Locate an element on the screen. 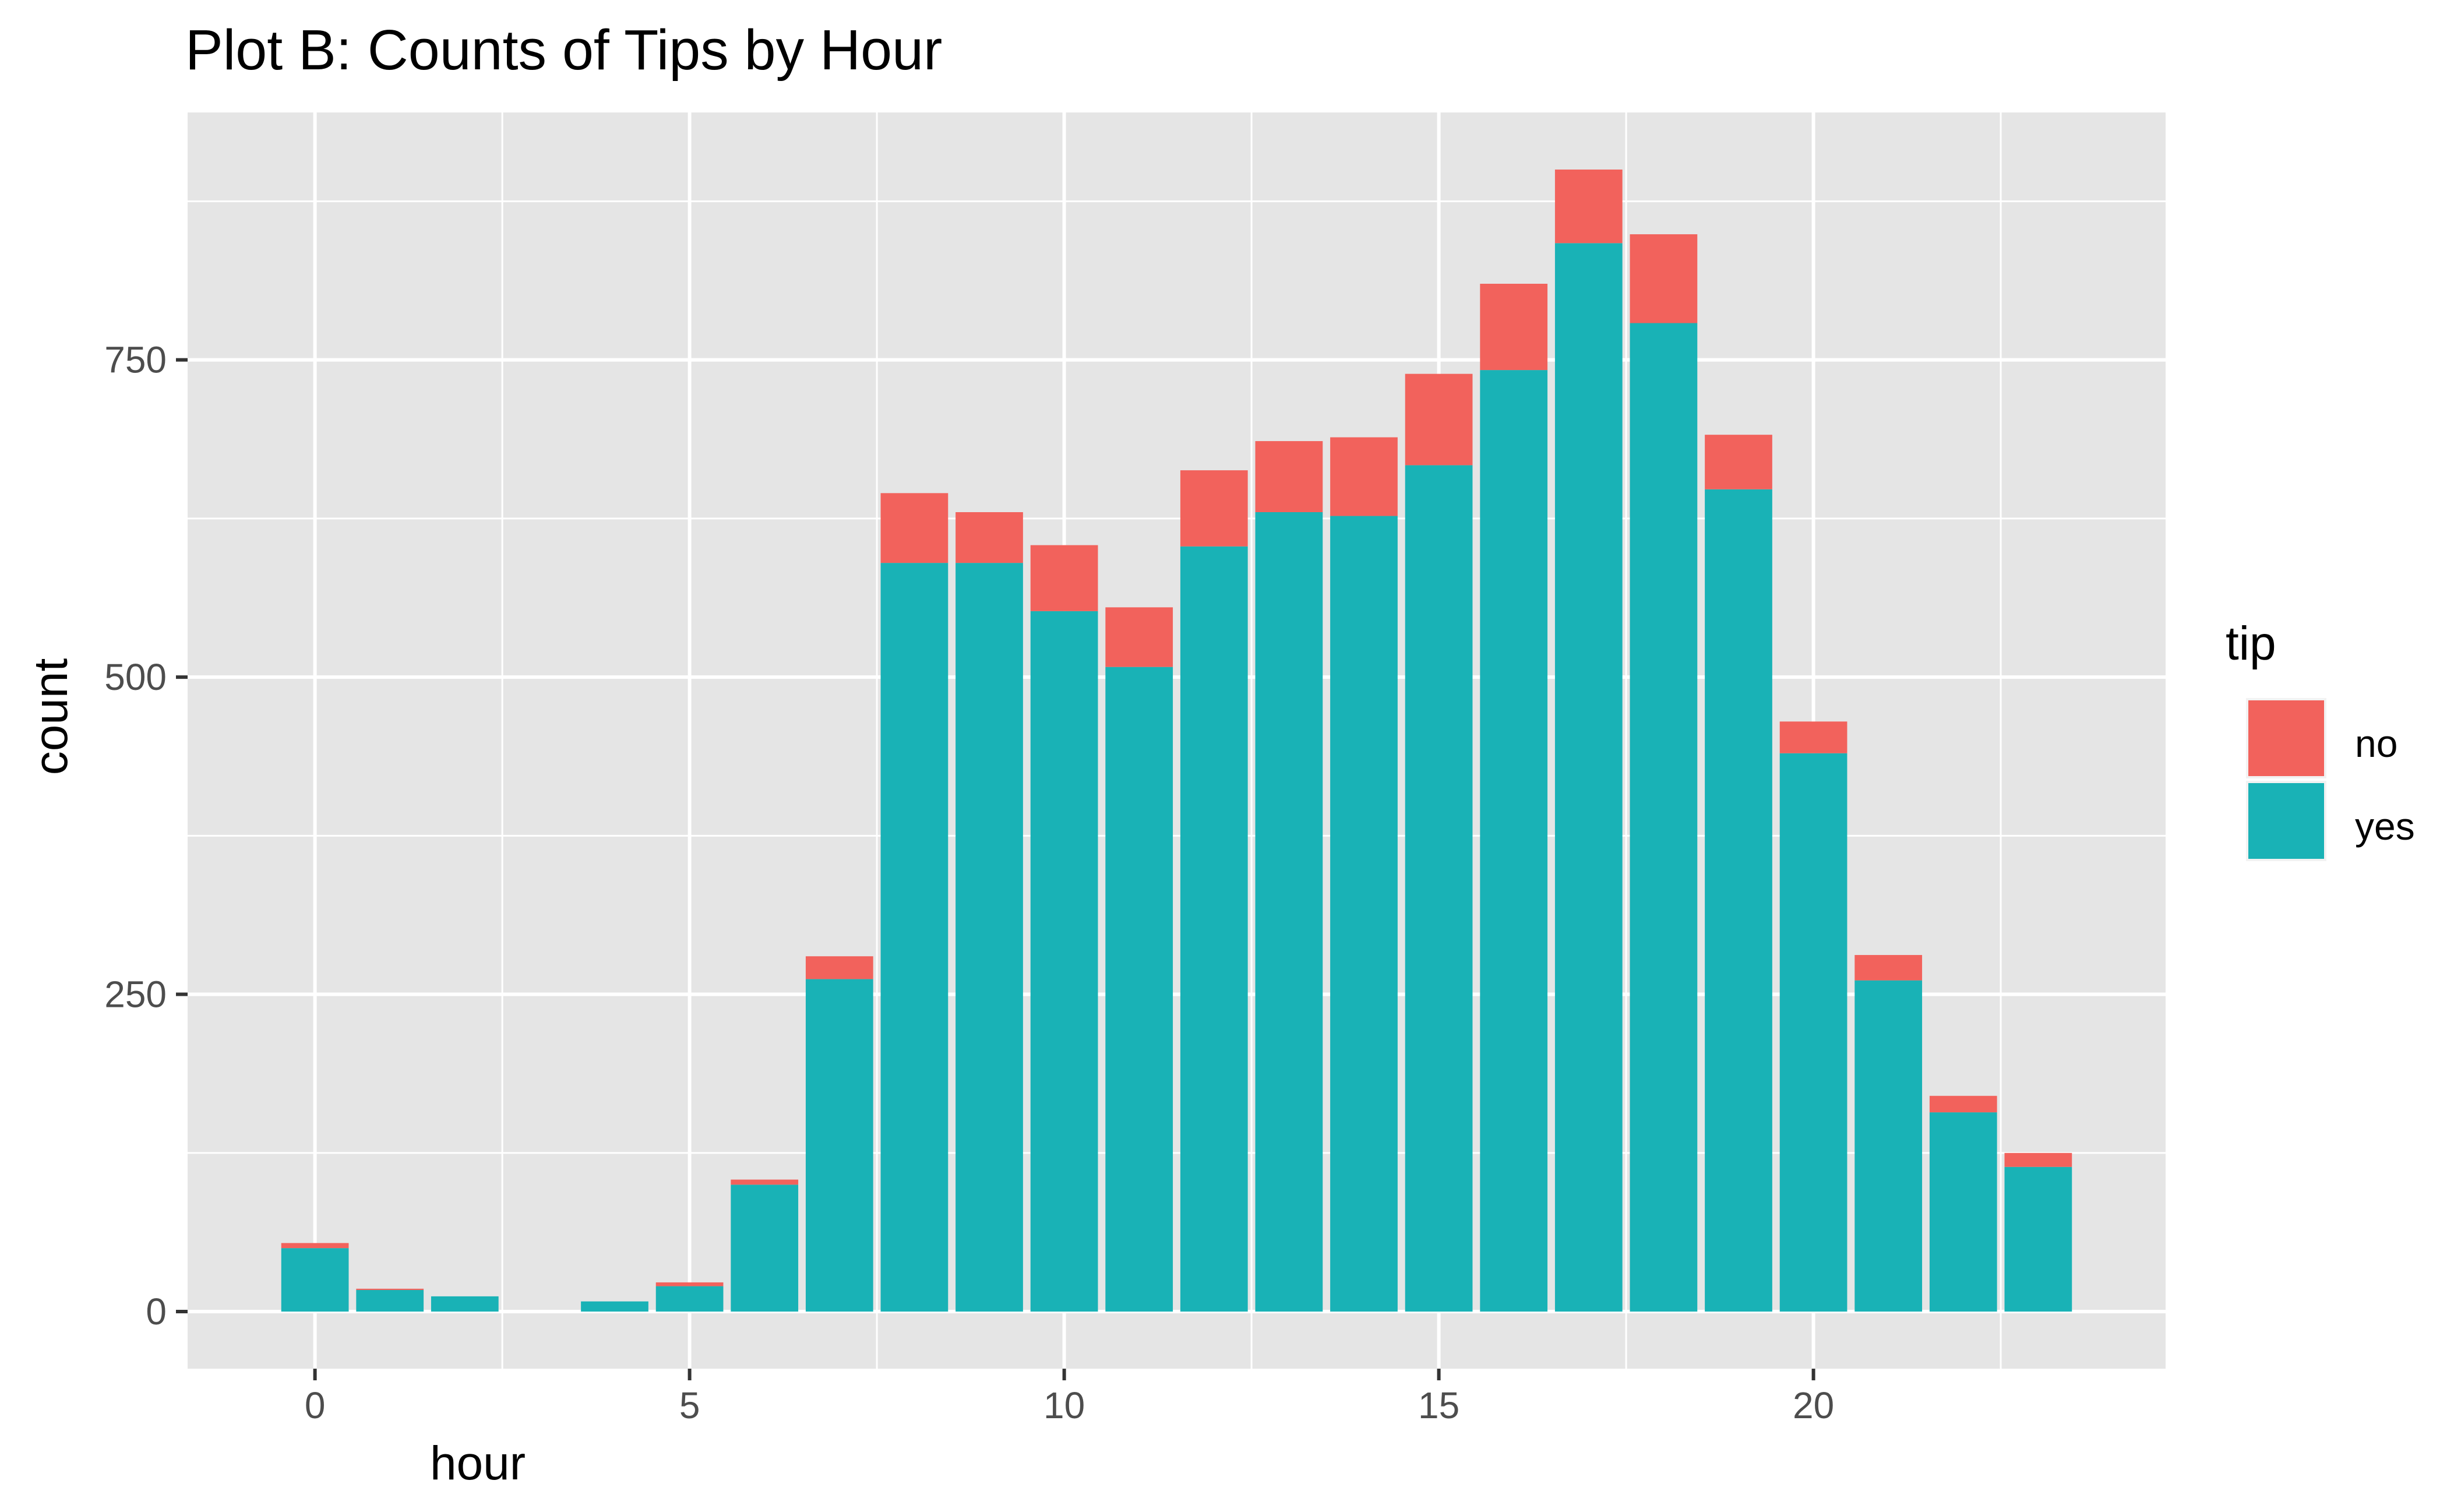  legend-label-yes: yes is located at coordinates (2385, 826).